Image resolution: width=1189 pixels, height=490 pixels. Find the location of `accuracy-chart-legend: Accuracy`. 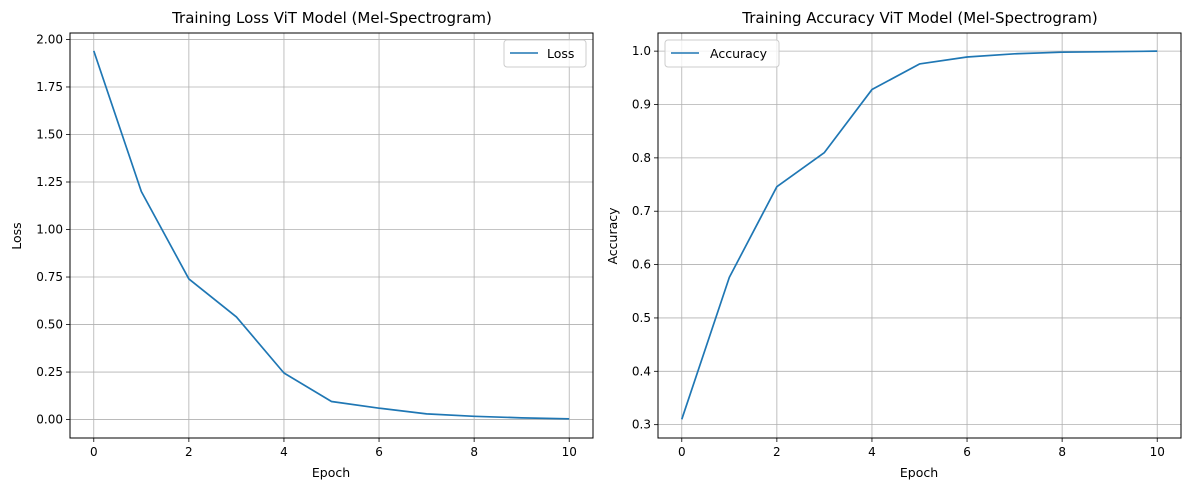

accuracy-chart-legend: Accuracy is located at coordinates (722, 53).